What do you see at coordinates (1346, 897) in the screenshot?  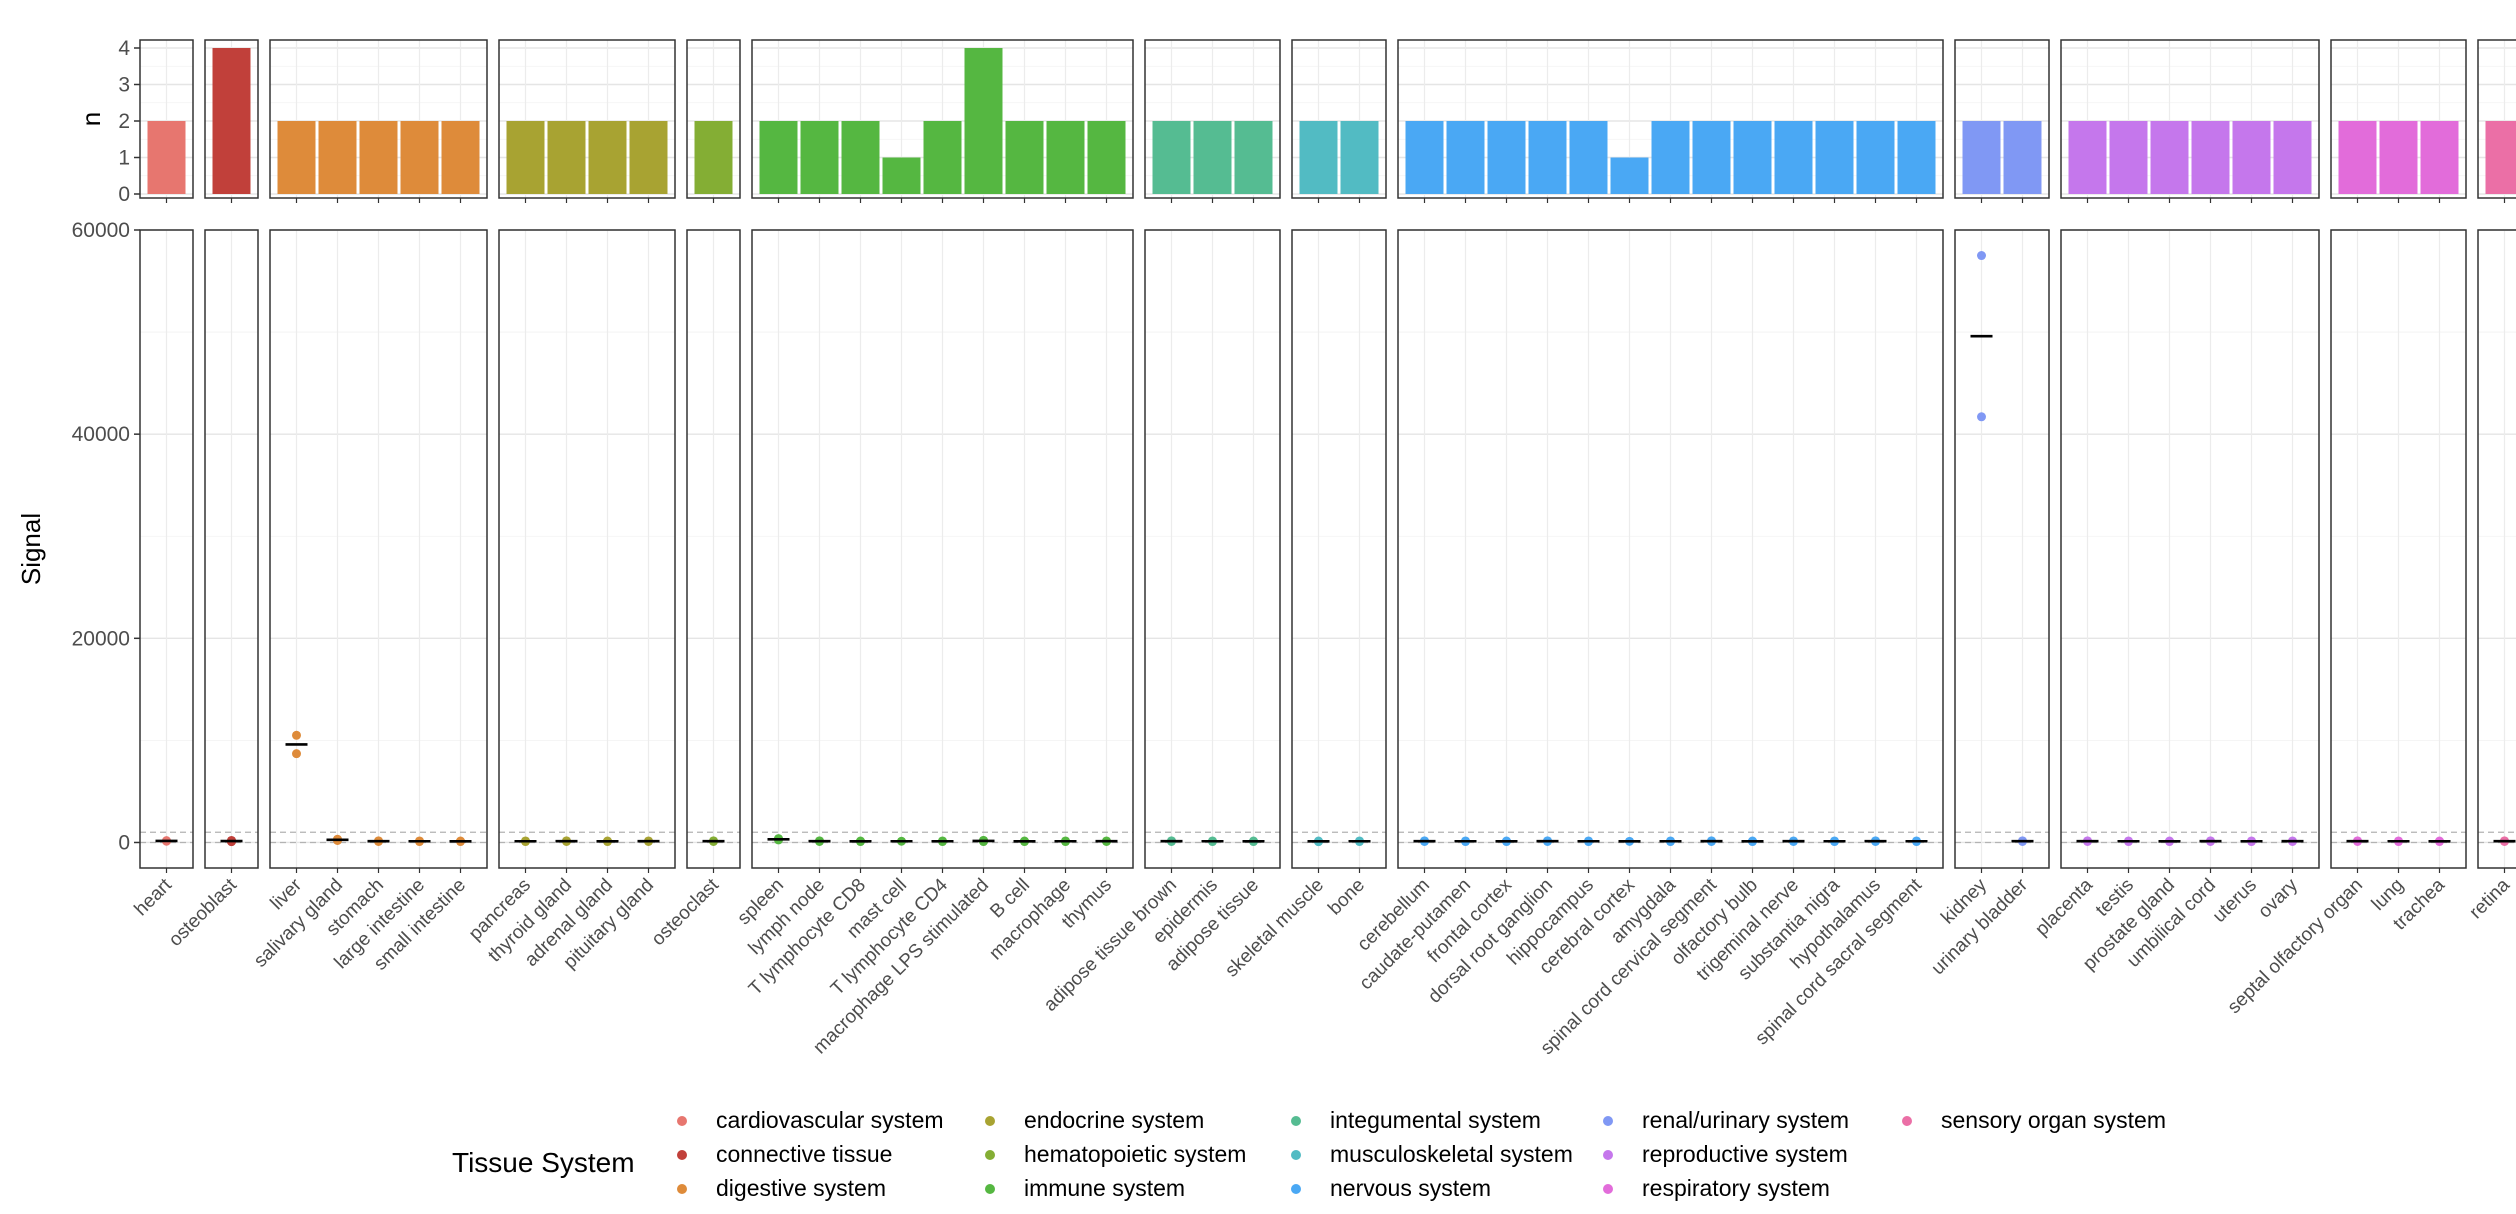 I see `x-tick-label: bone` at bounding box center [1346, 897].